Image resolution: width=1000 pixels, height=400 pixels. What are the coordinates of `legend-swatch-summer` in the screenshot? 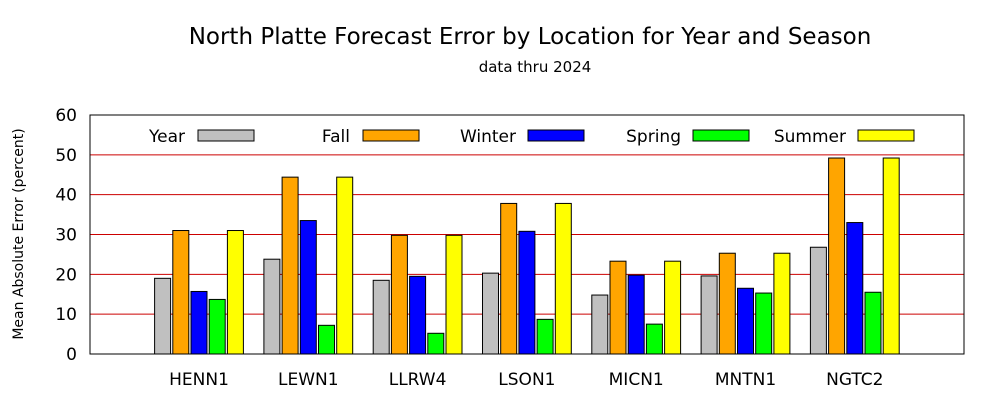 It's located at (886, 135).